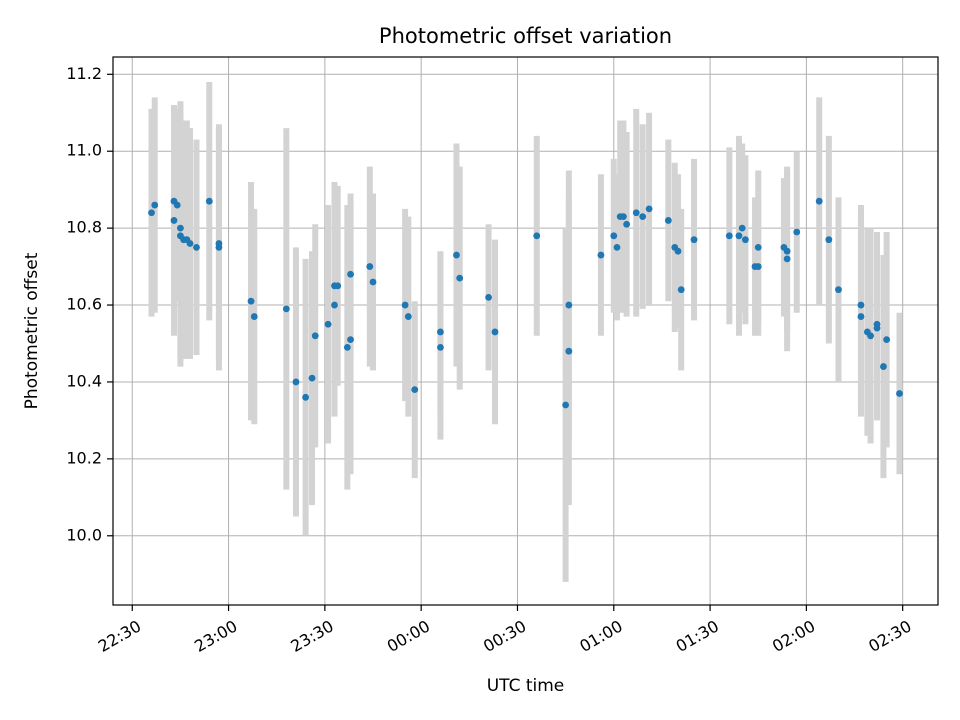 The image size is (960, 720). Describe the element at coordinates (84, 380) in the screenshot. I see `y-tick-label: 10.4` at that location.